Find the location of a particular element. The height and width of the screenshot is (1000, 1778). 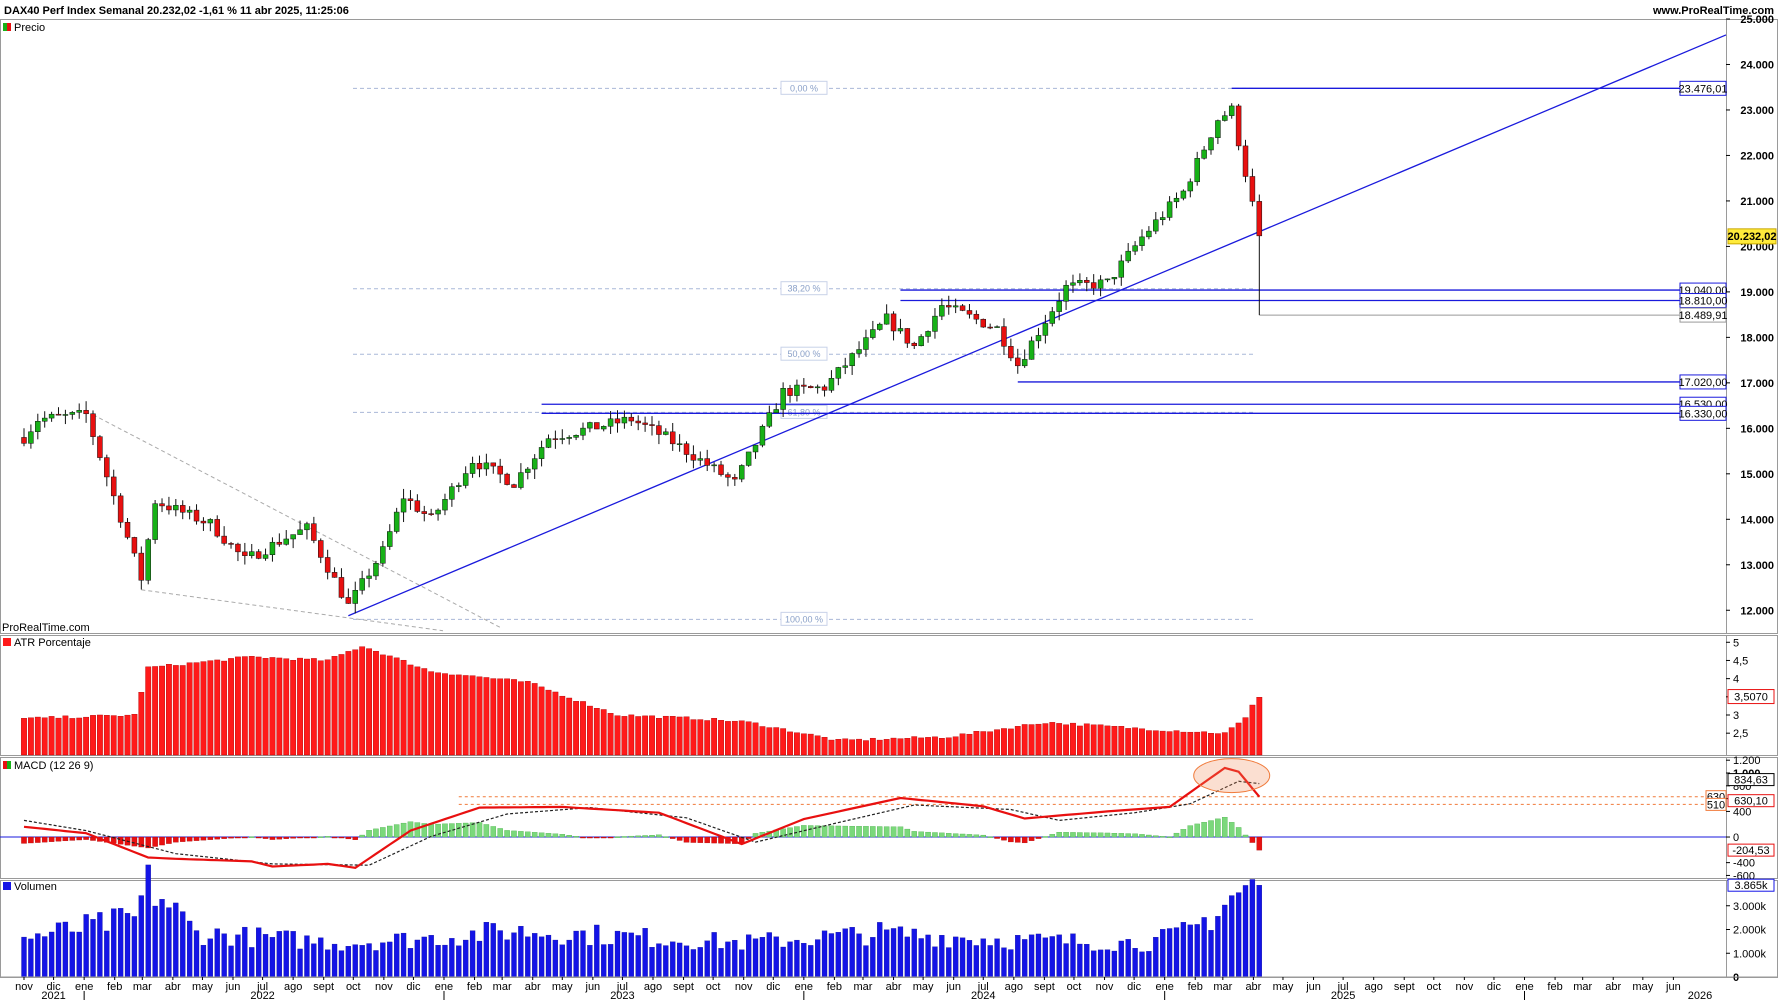

macd-reference-label: 510 is located at coordinates (1716, 805).